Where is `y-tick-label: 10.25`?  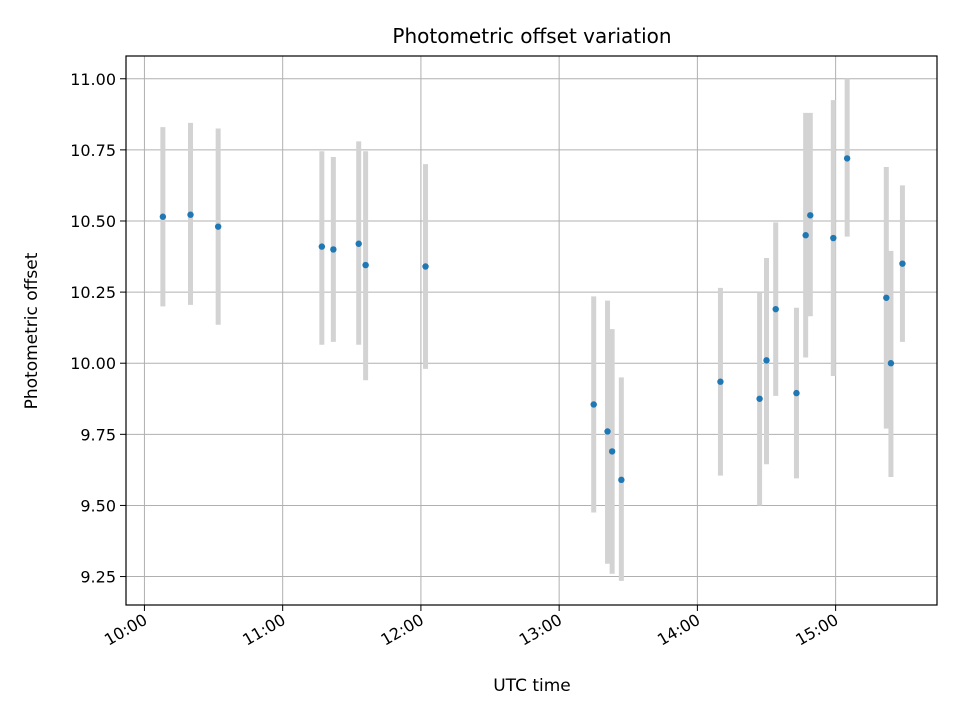
y-tick-label: 10.25 is located at coordinates (93, 292).